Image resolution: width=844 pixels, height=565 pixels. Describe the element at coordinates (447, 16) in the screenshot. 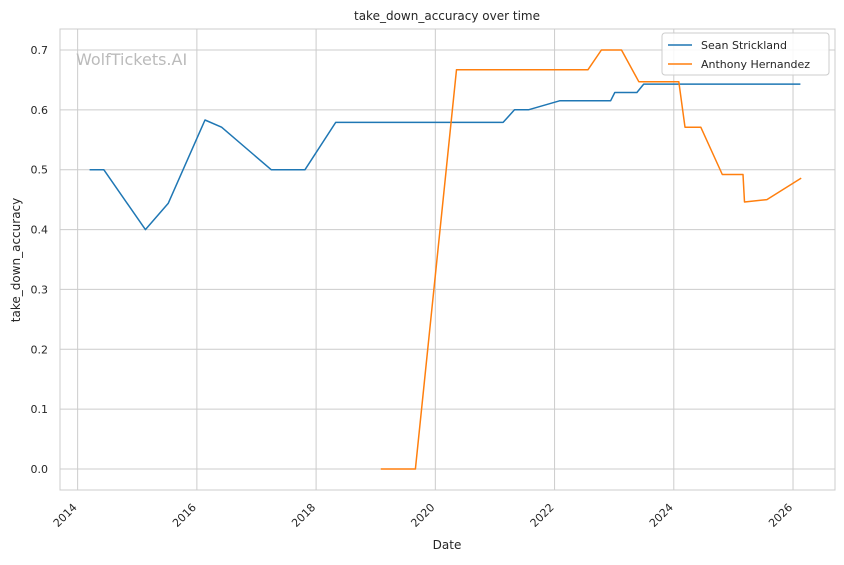

I see `chart-title: take_down_accuracy over time` at that location.